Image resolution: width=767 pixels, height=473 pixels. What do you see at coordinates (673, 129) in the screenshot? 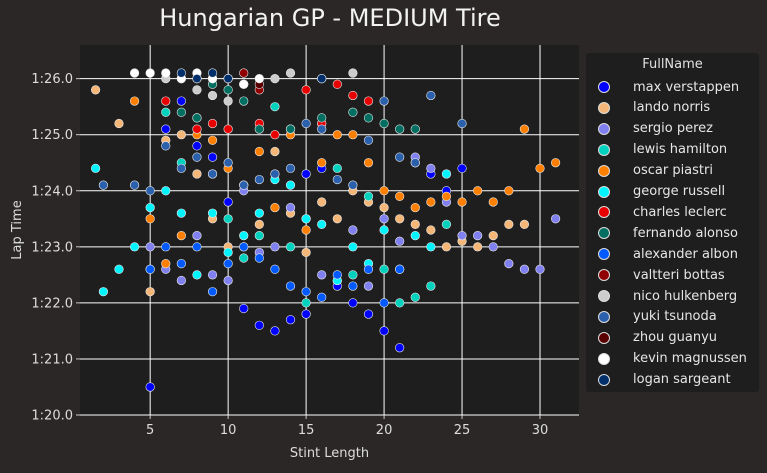
I see `legend-label: sergio perez` at bounding box center [673, 129].